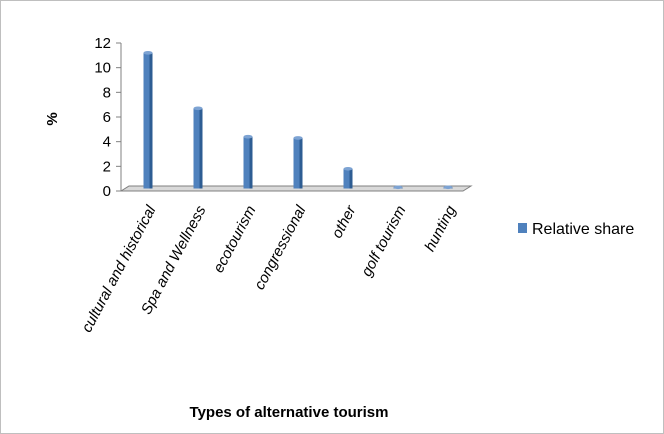 This screenshot has width=664, height=434. Describe the element at coordinates (52, 118) in the screenshot. I see `y-axis-title: %` at that location.